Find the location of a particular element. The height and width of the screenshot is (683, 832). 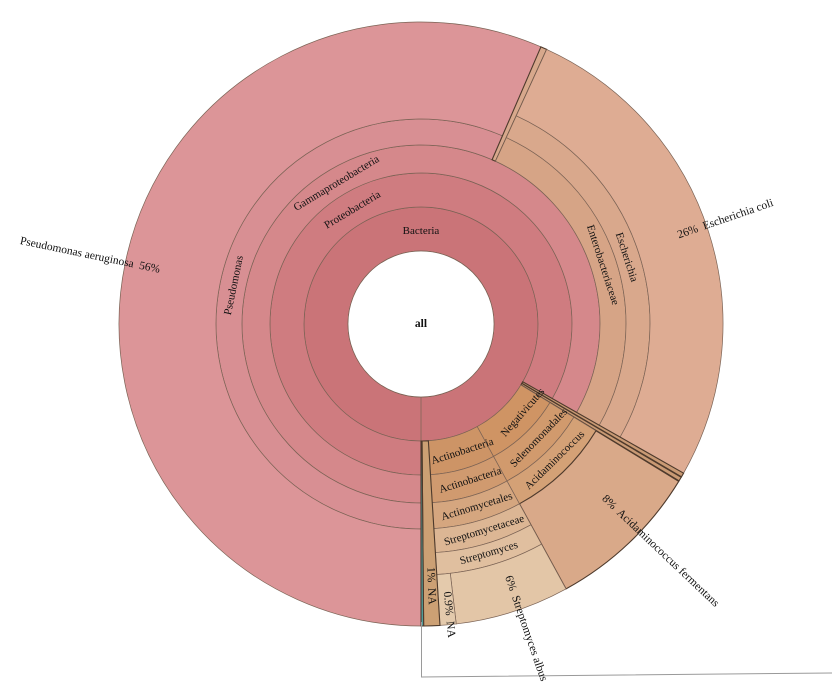

label-na-09: 0.9% NA is located at coordinates (449, 615).